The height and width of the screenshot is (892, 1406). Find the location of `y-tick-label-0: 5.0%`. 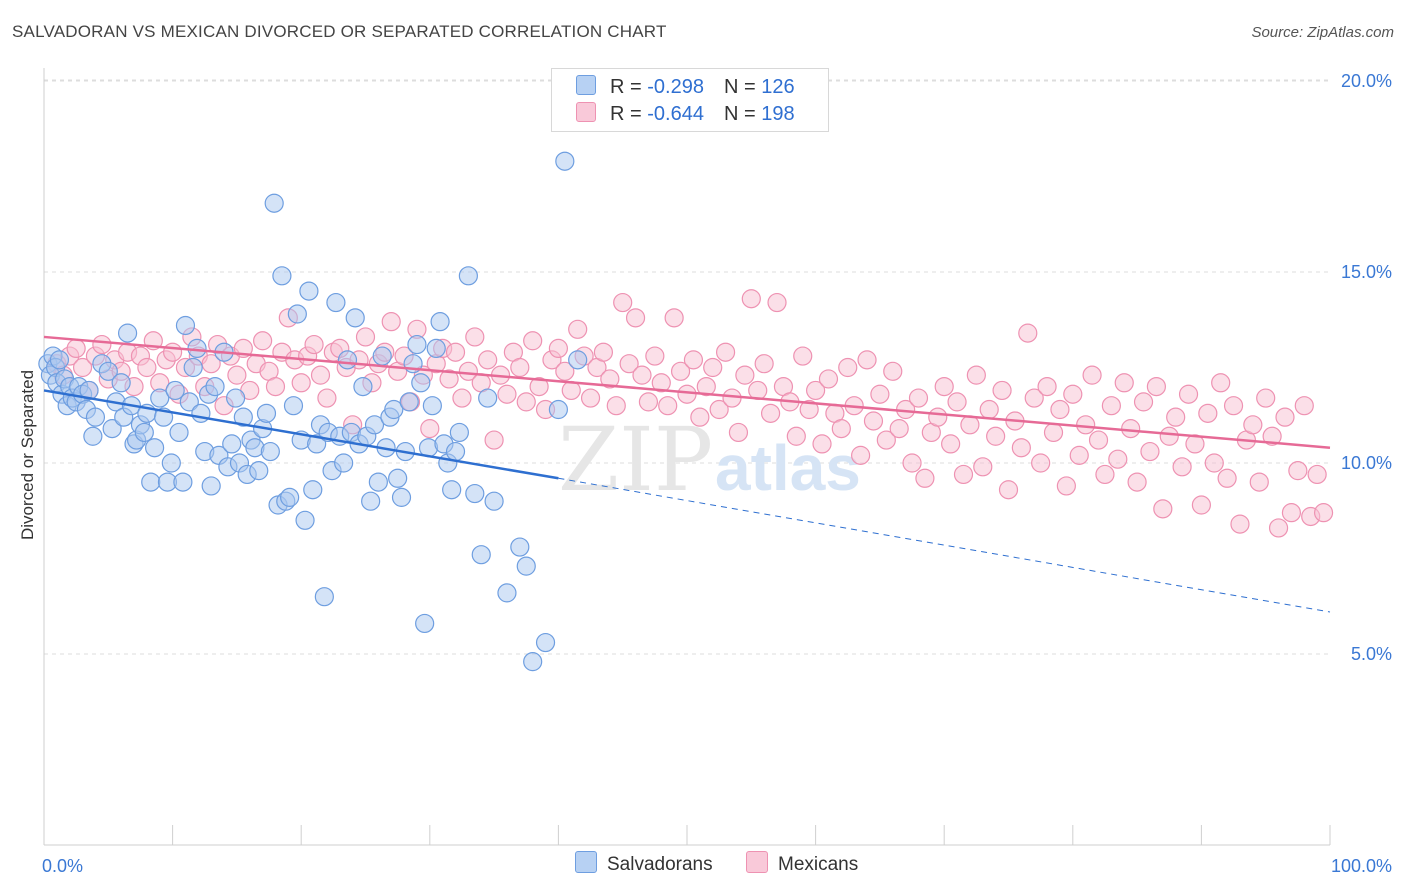

y-tick-label-0: 5.0% is located at coordinates (1371, 654).